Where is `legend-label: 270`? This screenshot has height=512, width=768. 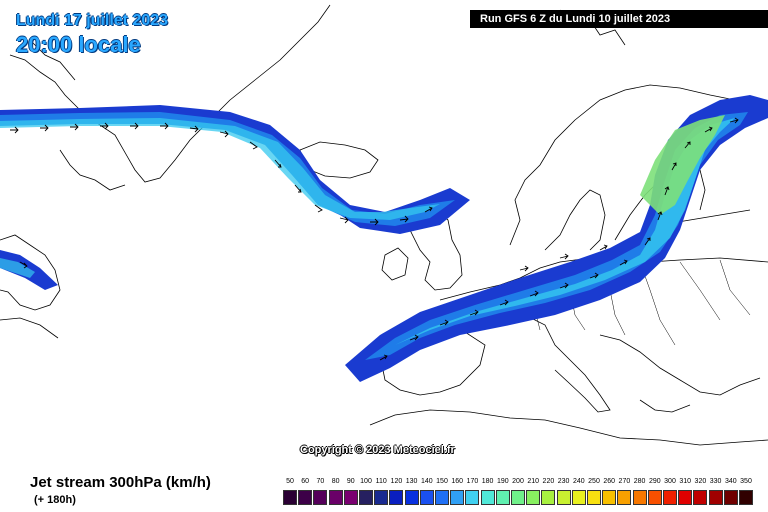
legend-label: 270 is located at coordinates (624, 481).